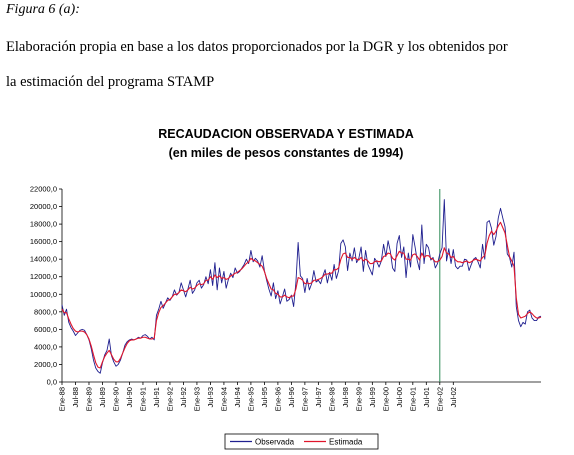 The width and height of the screenshot is (574, 455). I want to click on x-tick-label: Ene-94, so click(223, 399).